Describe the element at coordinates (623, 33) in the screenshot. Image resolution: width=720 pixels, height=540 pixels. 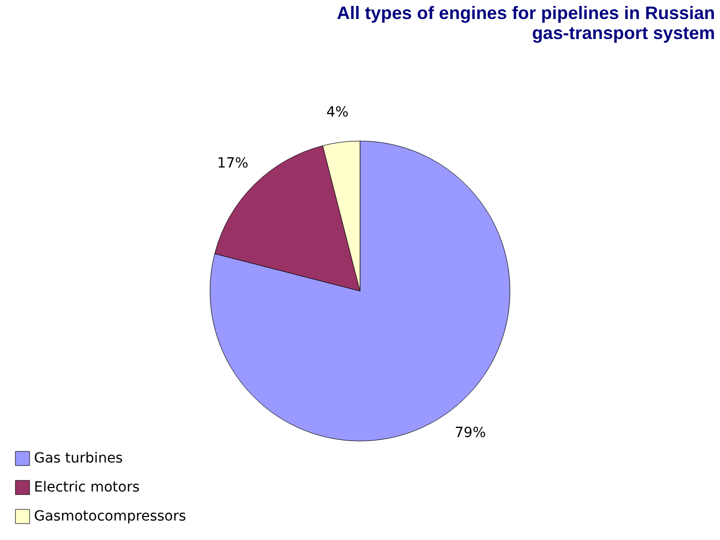
I see `text: gas-transport system` at that location.